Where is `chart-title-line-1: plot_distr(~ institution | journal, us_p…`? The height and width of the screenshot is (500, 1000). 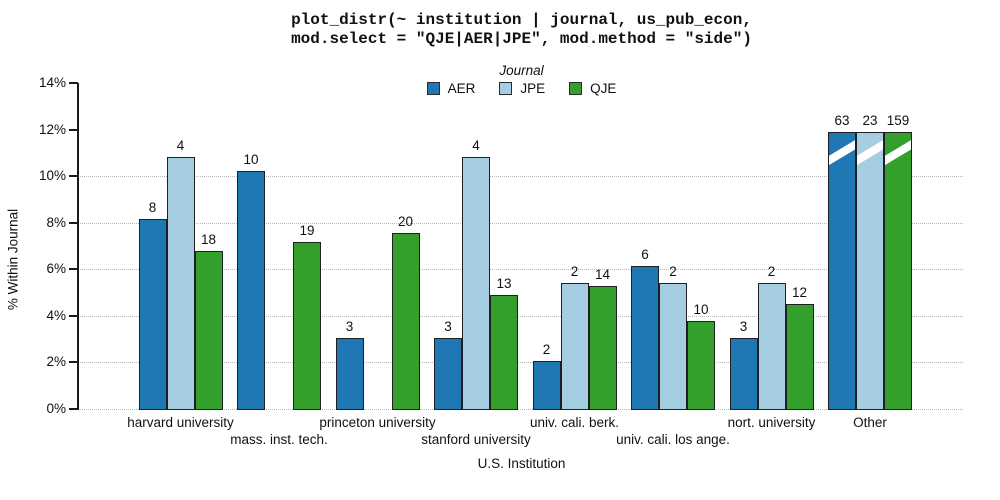 chart-title-line-1: plot_distr(~ institution | journal, us_p… is located at coordinates (521, 20).